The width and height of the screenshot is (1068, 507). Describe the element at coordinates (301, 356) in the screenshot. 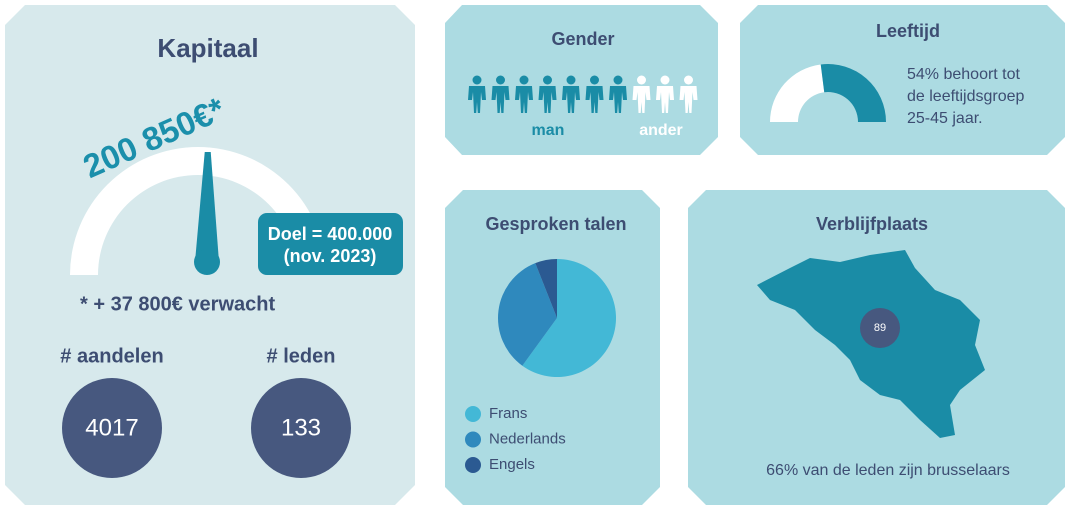

I see `label: # leden` at that location.